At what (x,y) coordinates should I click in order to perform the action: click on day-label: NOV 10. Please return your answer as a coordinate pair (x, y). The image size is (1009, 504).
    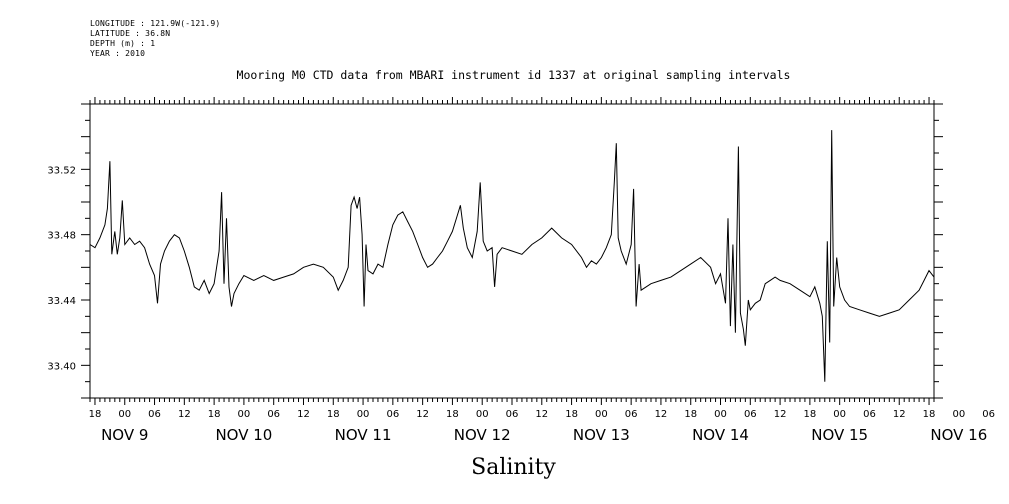
    Looking at the image, I should click on (243, 435).